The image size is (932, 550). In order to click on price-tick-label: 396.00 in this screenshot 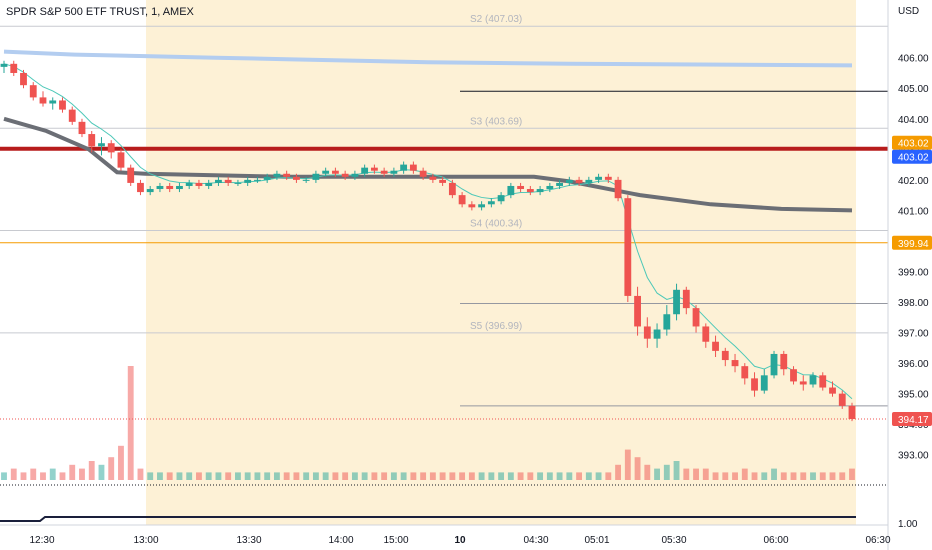, I will do `click(913, 364)`.